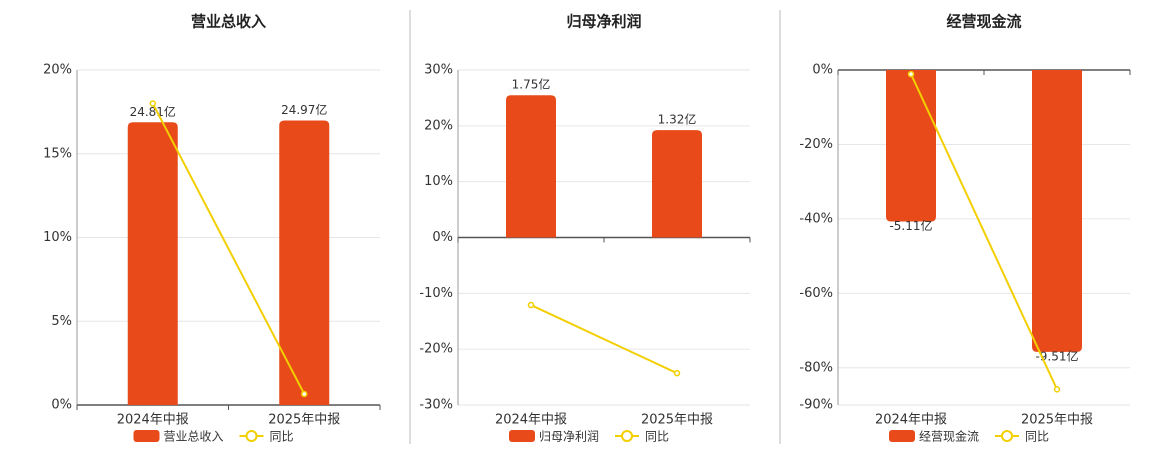 The image size is (1160, 450). I want to click on legend-label: 营业总收入, so click(194, 437).